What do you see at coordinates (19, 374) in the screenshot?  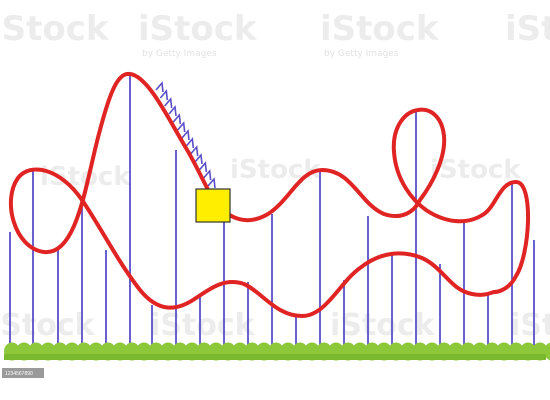 I see `credit-tag-text: 1234567890` at bounding box center [19, 374].